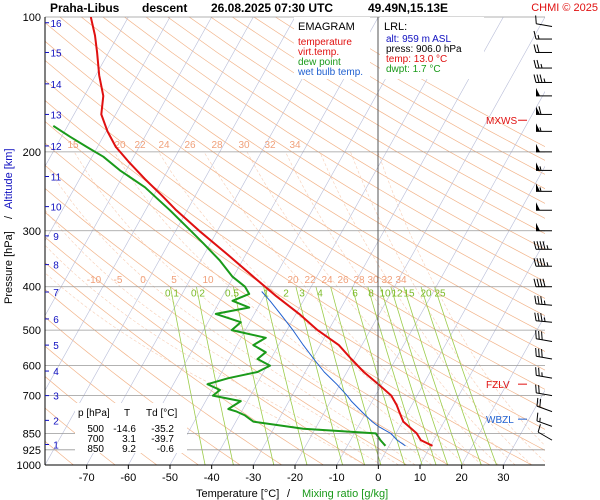  What do you see at coordinates (253, 478) in the screenshot?
I see `x-tick-label: -30` at bounding box center [253, 478].